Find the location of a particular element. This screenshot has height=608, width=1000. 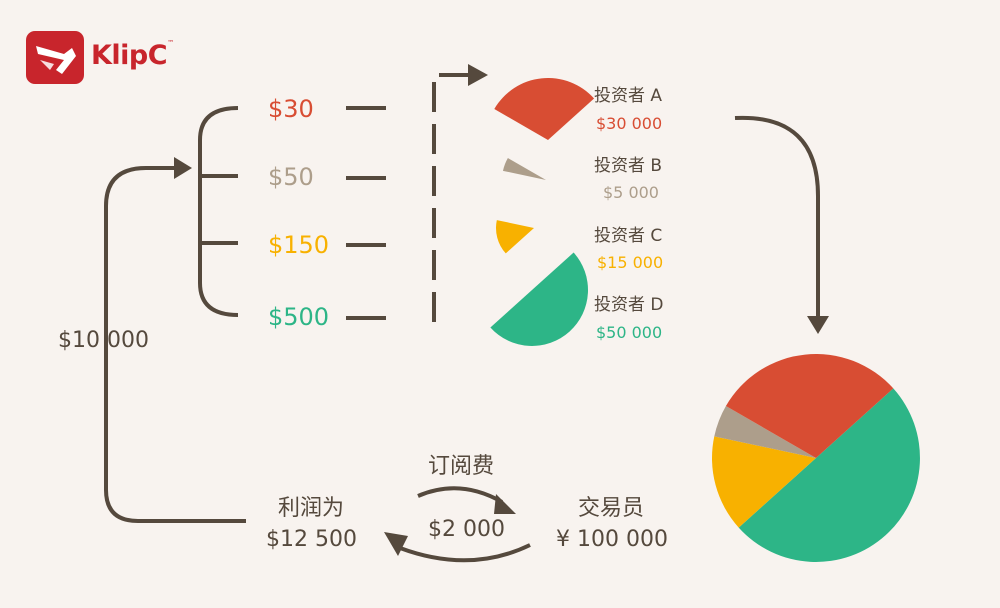

trader-to-profit-arrow is located at coordinates (465, 553).